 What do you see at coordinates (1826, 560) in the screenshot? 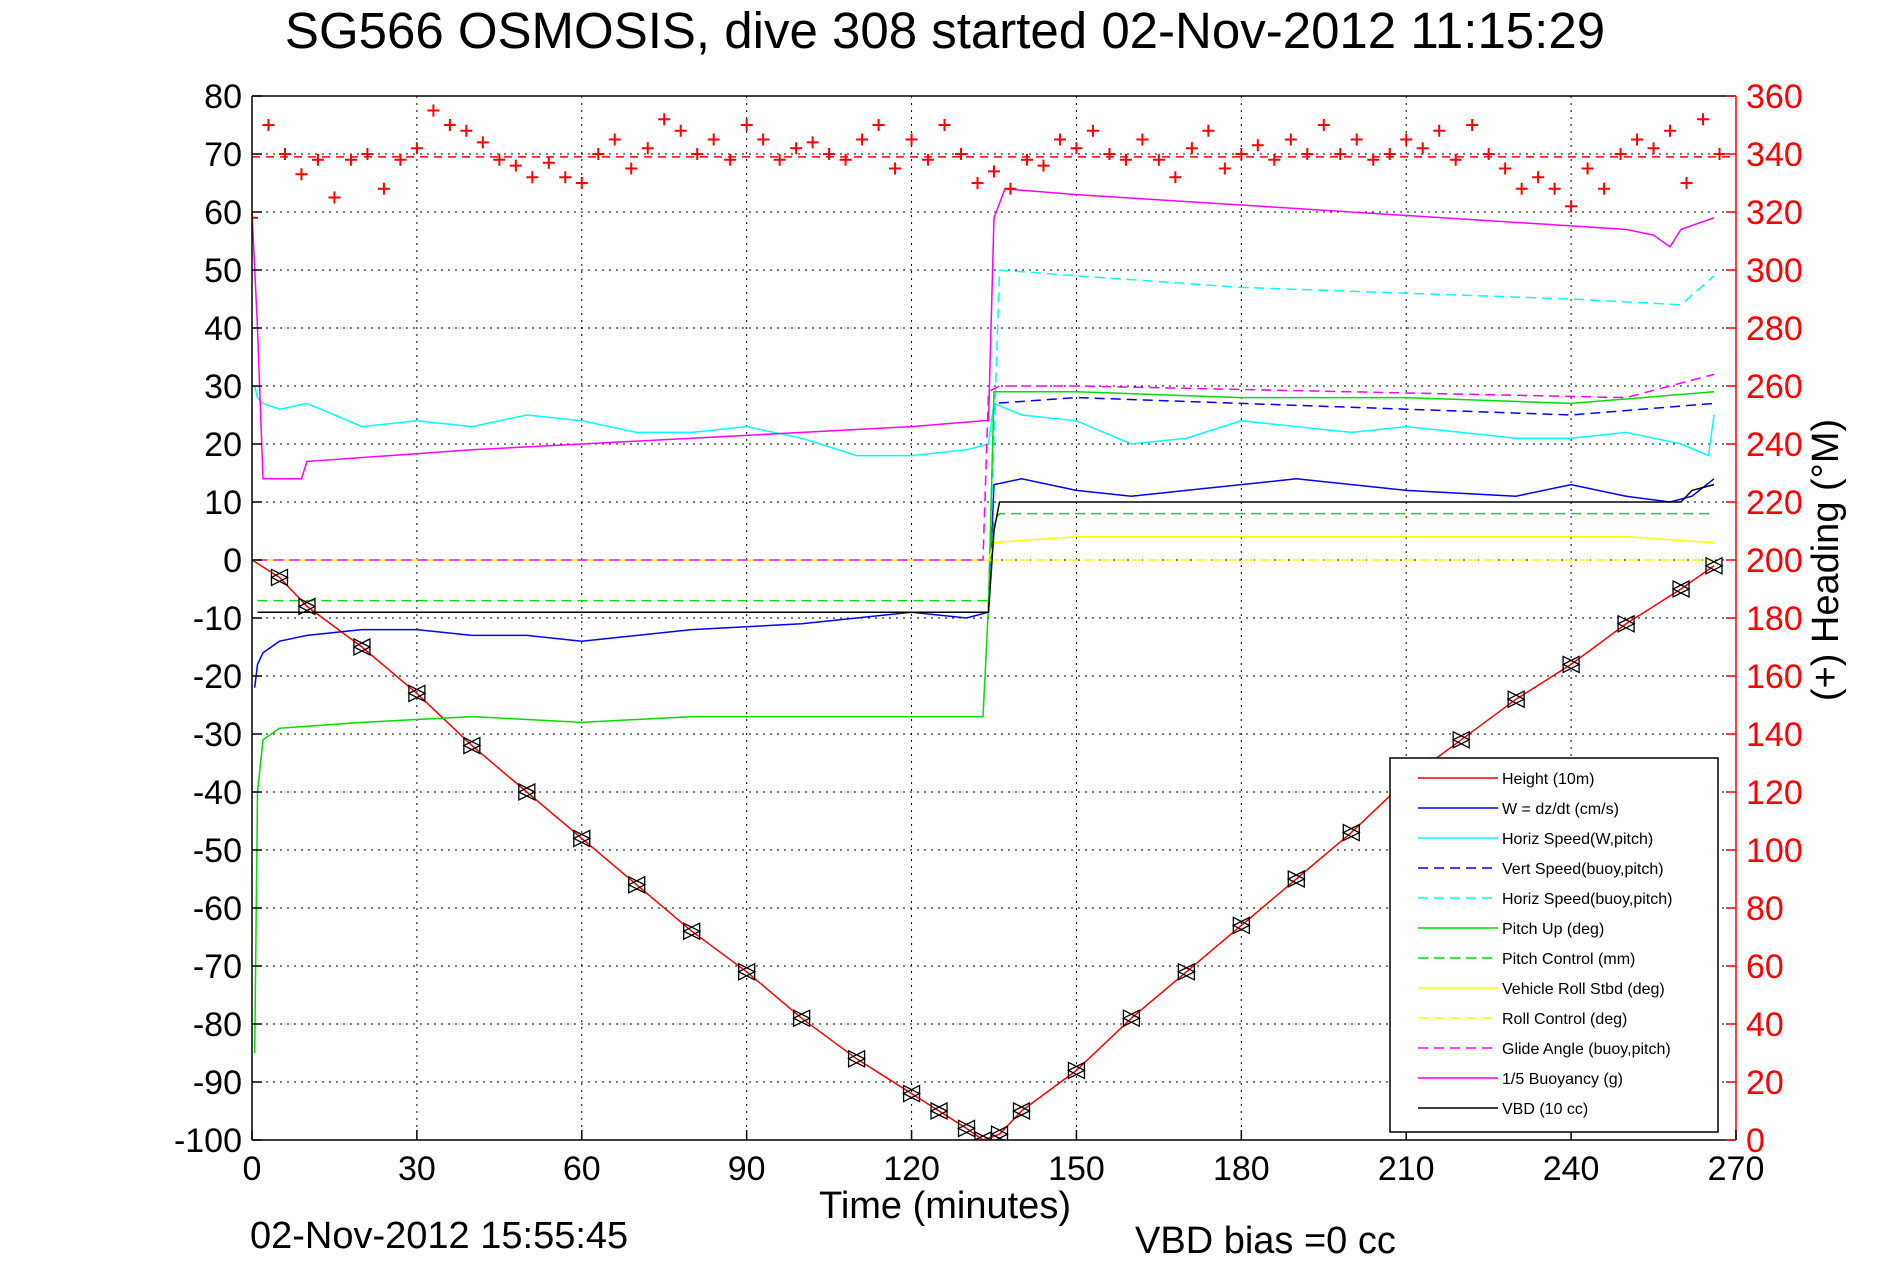
I see `y2-axis-label: (+) Heading (°M)` at bounding box center [1826, 560].